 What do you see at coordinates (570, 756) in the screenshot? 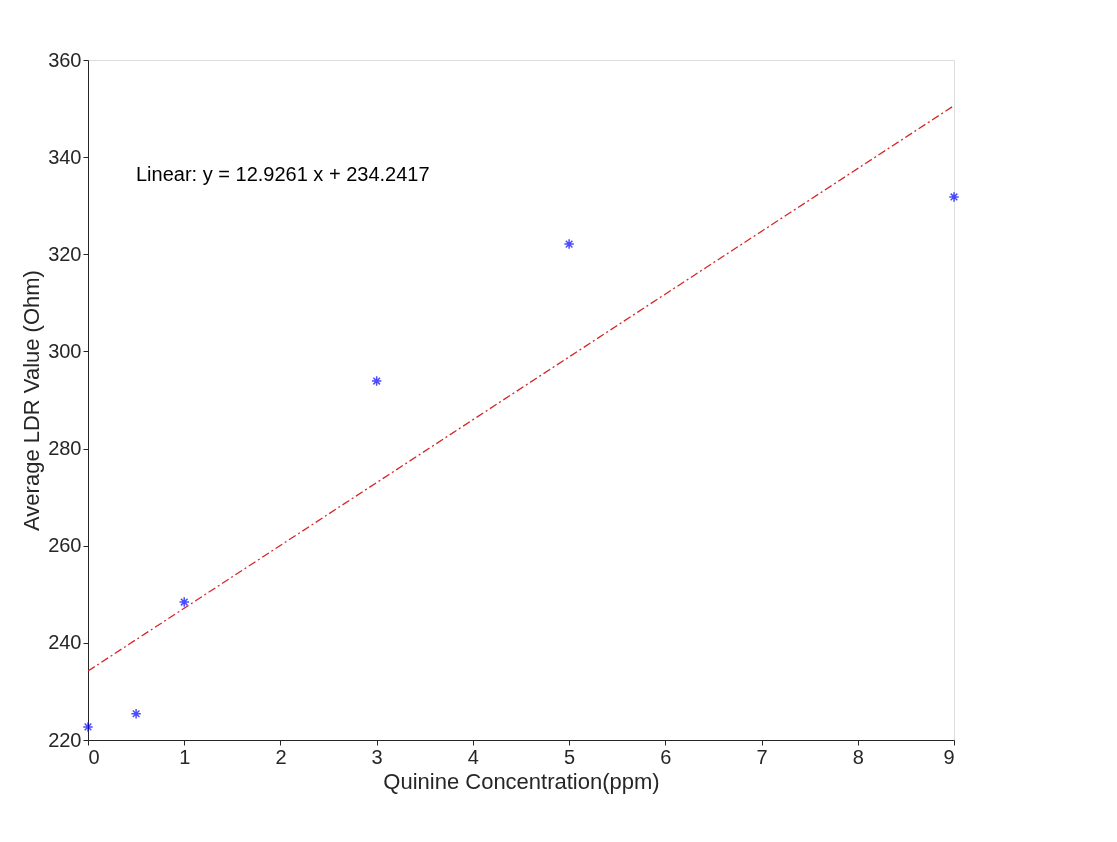
I see `x-tick-label: 5` at bounding box center [570, 756].